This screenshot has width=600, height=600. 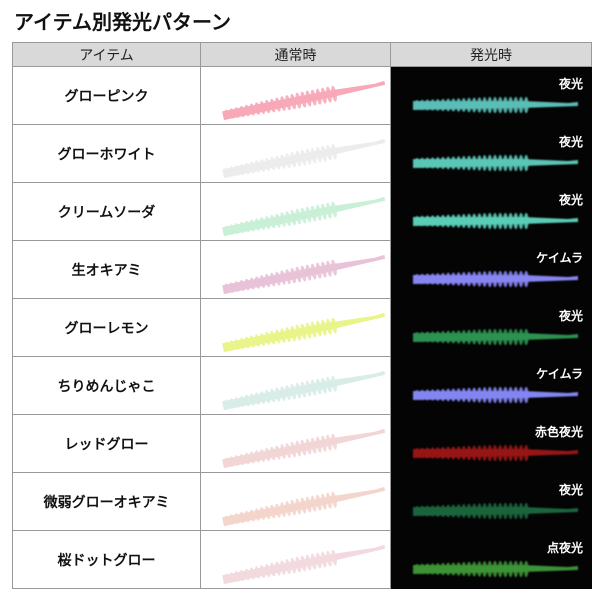 I want to click on item-name: レッドグロー, so click(x=106, y=443).